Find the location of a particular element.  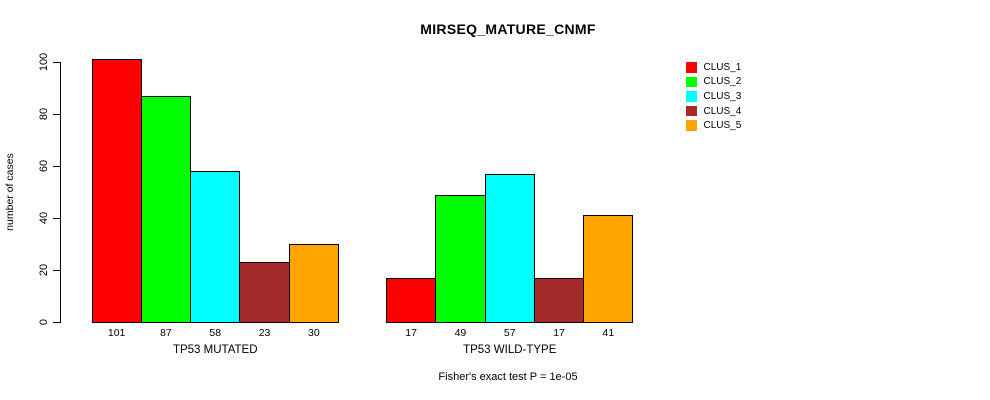

bar-value-label: 41 is located at coordinates (608, 333).